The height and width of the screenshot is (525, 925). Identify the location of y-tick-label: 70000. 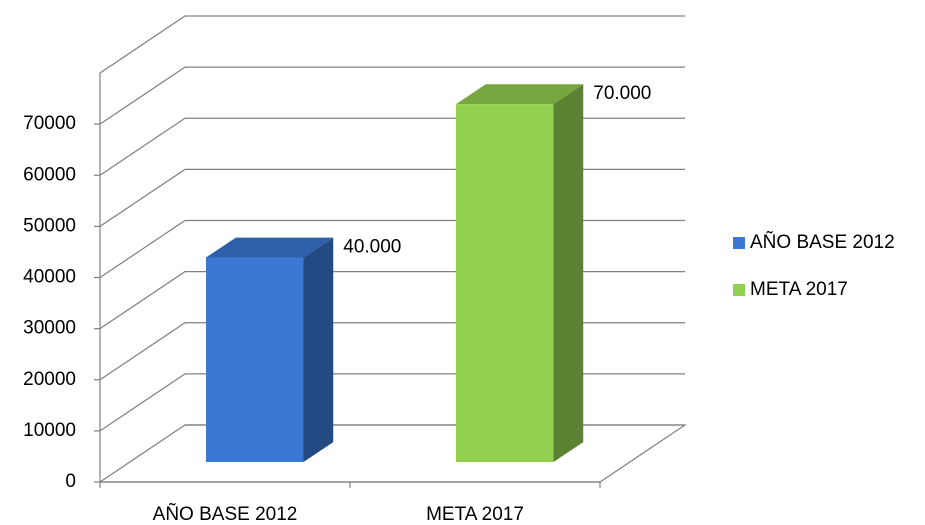
(49, 123).